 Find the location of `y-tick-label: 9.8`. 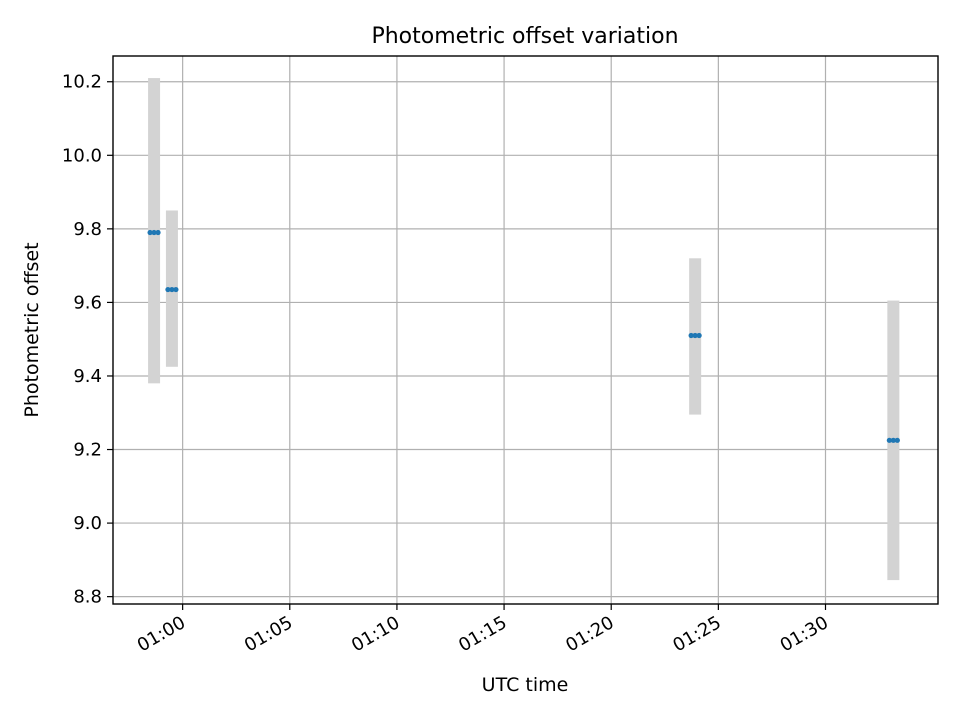

y-tick-label: 9.8 is located at coordinates (87, 229).